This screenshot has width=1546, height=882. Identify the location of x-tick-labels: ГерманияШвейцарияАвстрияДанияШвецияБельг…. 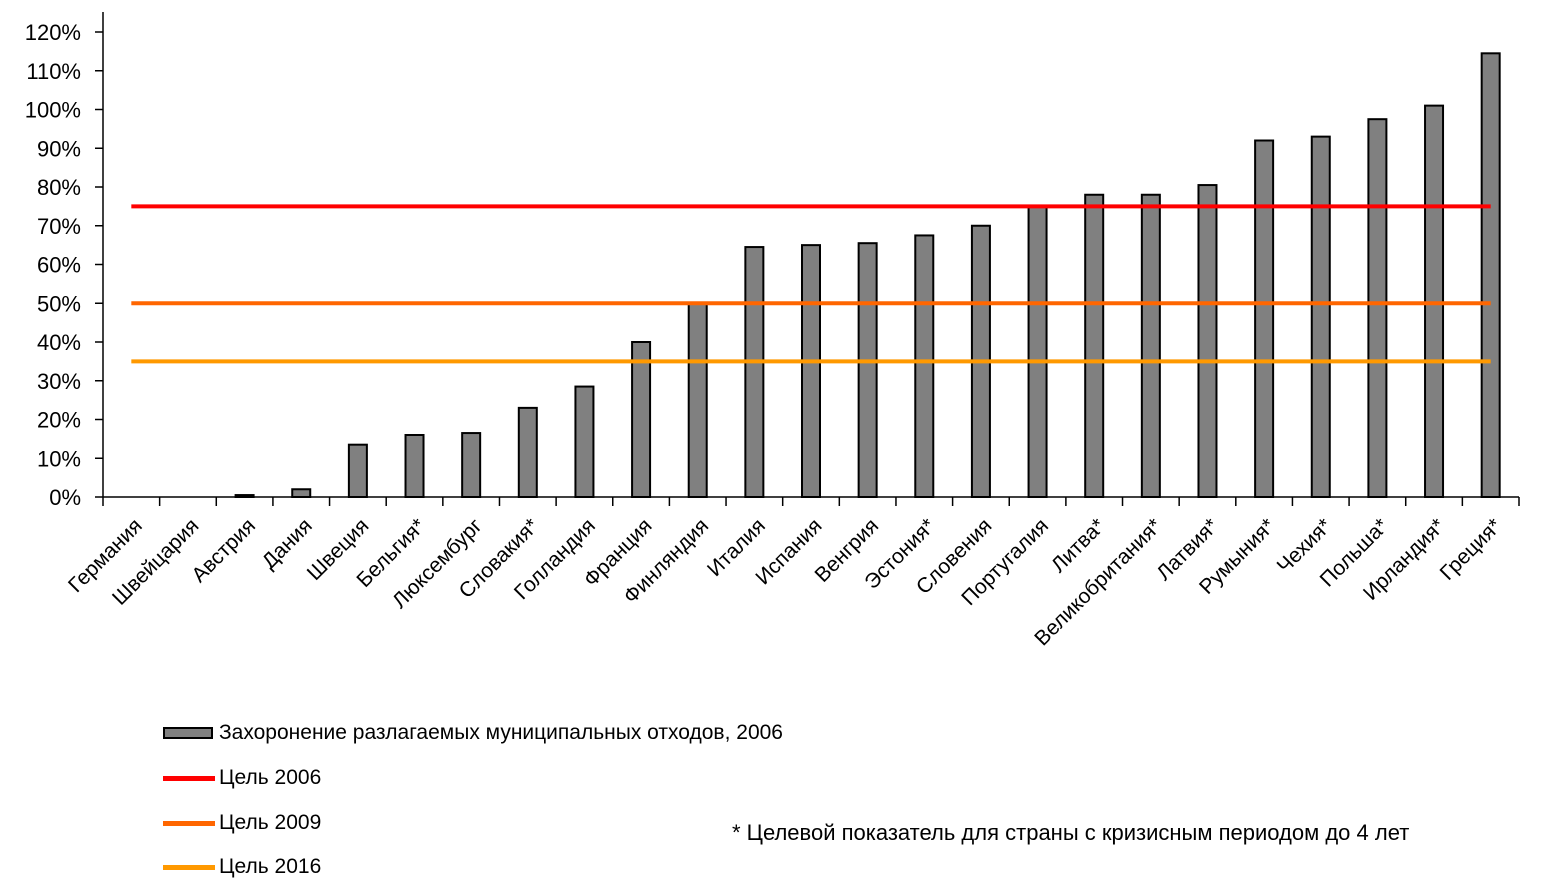
(785, 582).